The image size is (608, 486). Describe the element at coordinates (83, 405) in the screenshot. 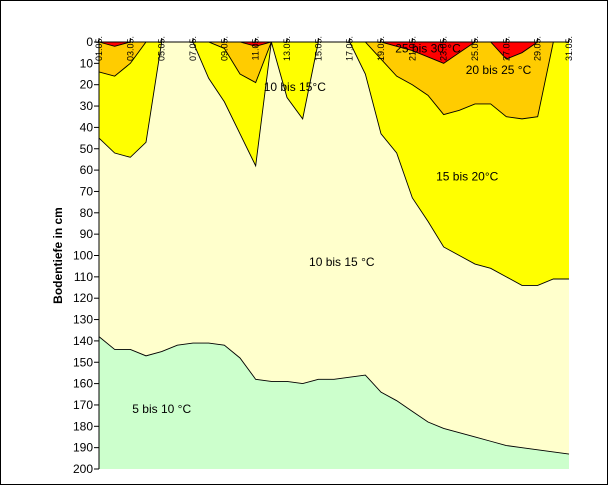

I see `y-tick-label: 170` at that location.